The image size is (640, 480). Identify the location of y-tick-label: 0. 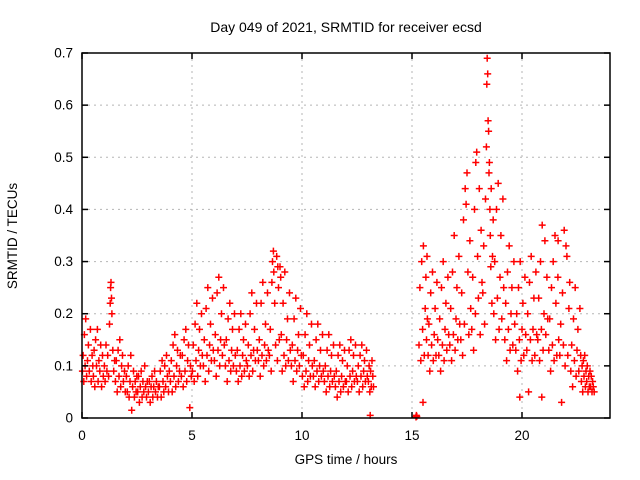
(69, 418).